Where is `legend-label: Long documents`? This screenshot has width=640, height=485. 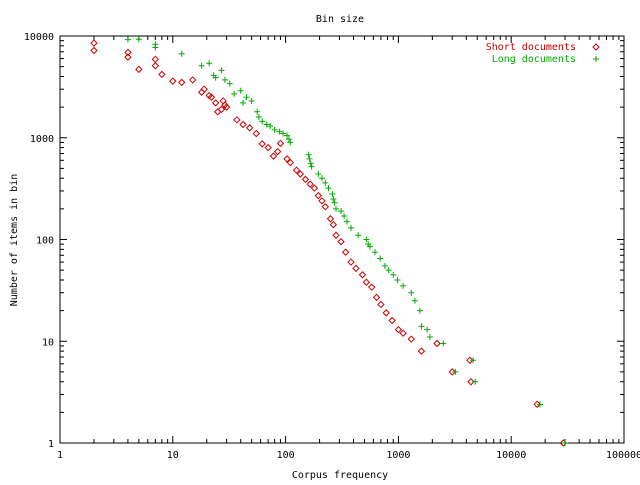
legend-label: Long documents is located at coordinates (534, 59).